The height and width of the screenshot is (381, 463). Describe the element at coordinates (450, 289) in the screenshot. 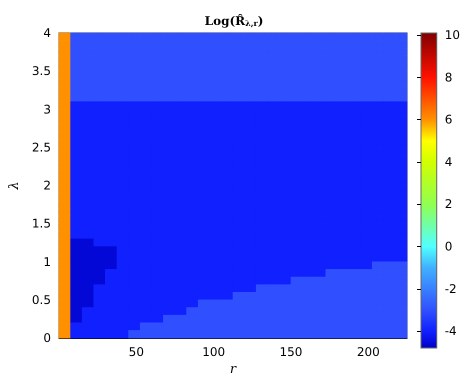

I see `color-bar-label: -2` at that location.